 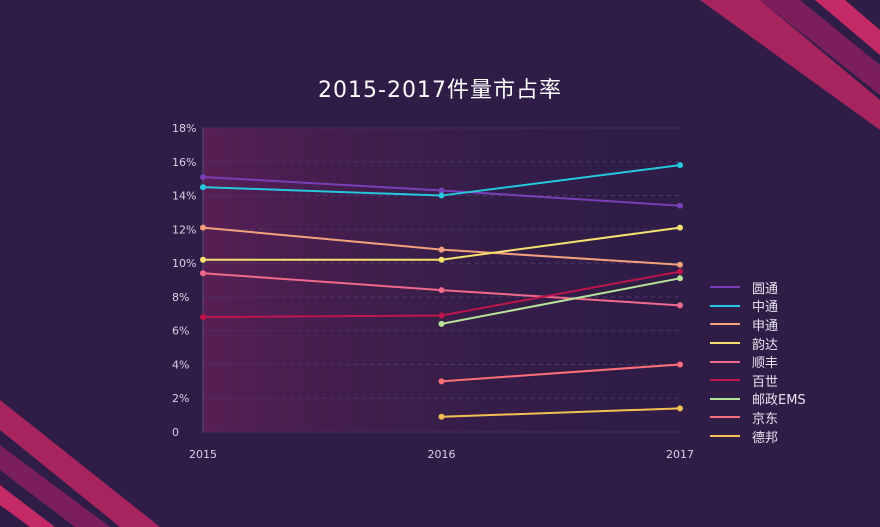 I want to click on y-tick-label: 4%, so click(x=180, y=364).